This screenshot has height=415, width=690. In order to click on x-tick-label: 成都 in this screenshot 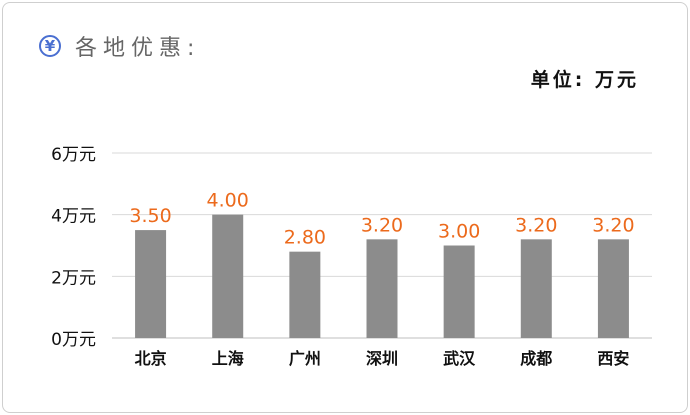, I will do `click(536, 358)`.